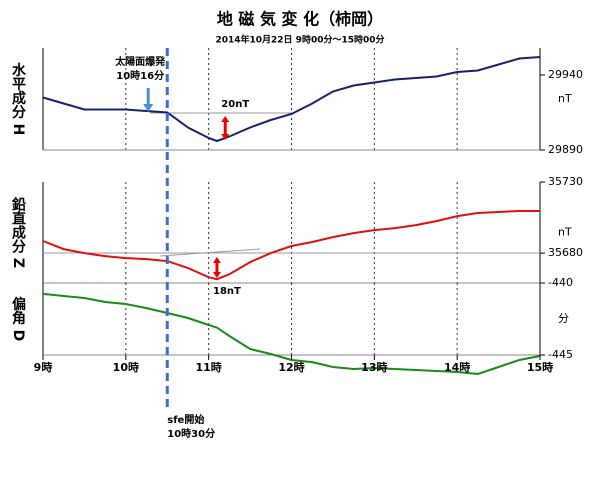  Describe the element at coordinates (291, 367) in the screenshot. I see `x-tick-label: 12時` at that location.